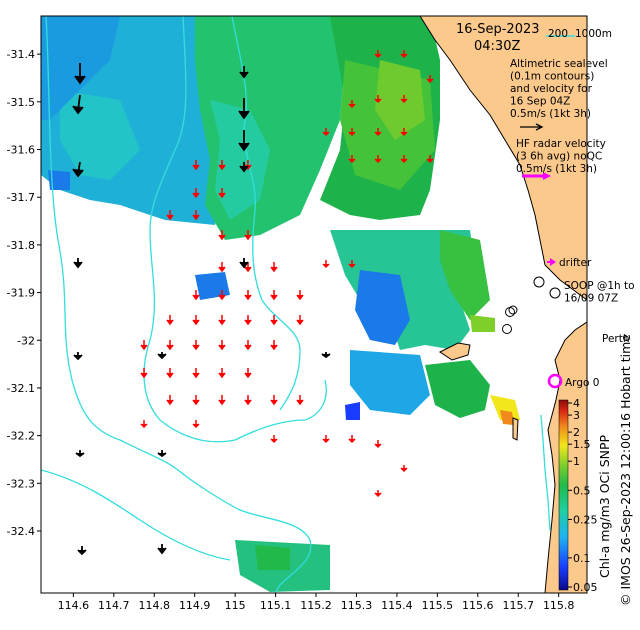 The width and height of the screenshot is (640, 630). I want to click on y-tick-label: -32.2, so click(21, 436).